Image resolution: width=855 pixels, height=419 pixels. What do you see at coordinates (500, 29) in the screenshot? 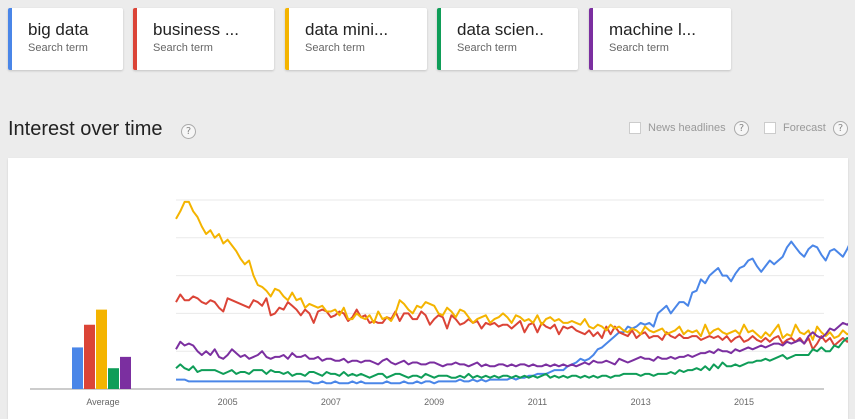
I see `search-term-label: data scien..` at bounding box center [500, 29].